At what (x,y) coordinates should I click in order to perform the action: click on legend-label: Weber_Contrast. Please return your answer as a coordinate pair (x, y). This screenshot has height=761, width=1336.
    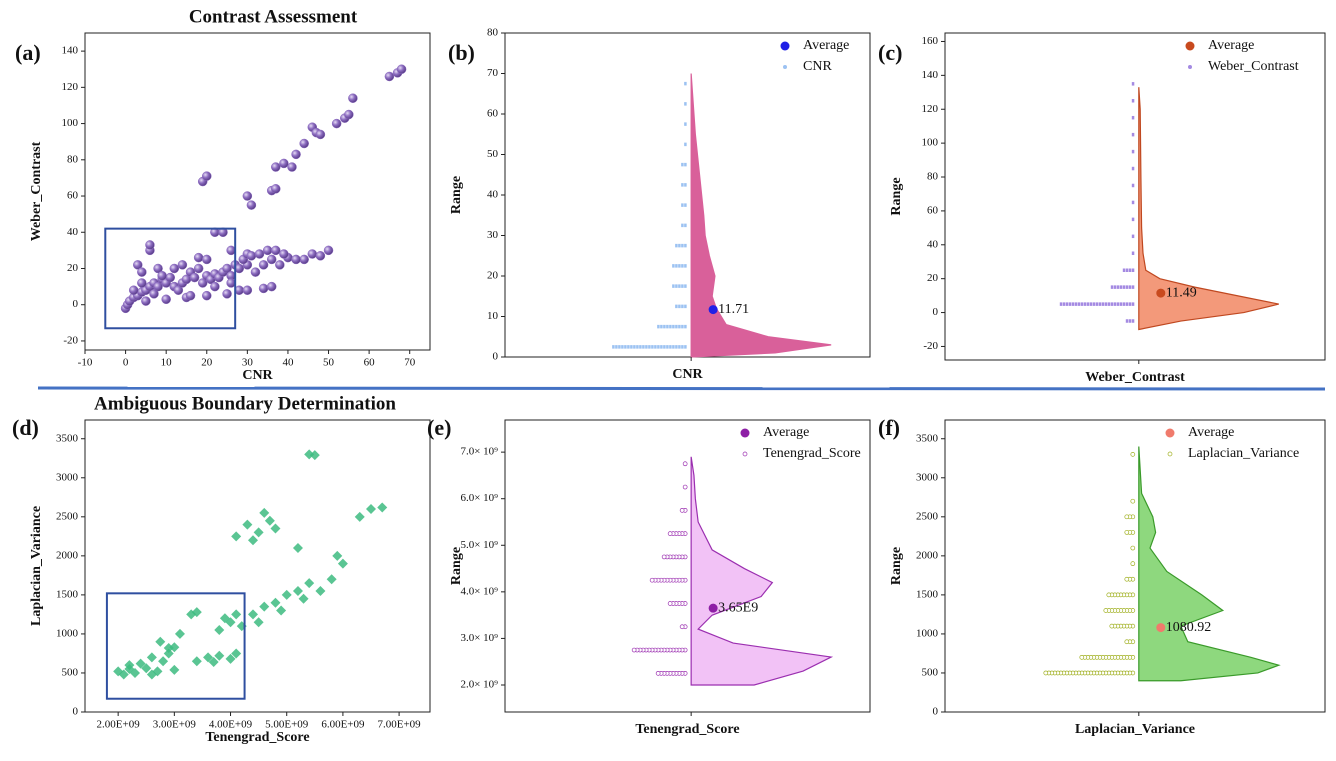
    Looking at the image, I should click on (1253, 66).